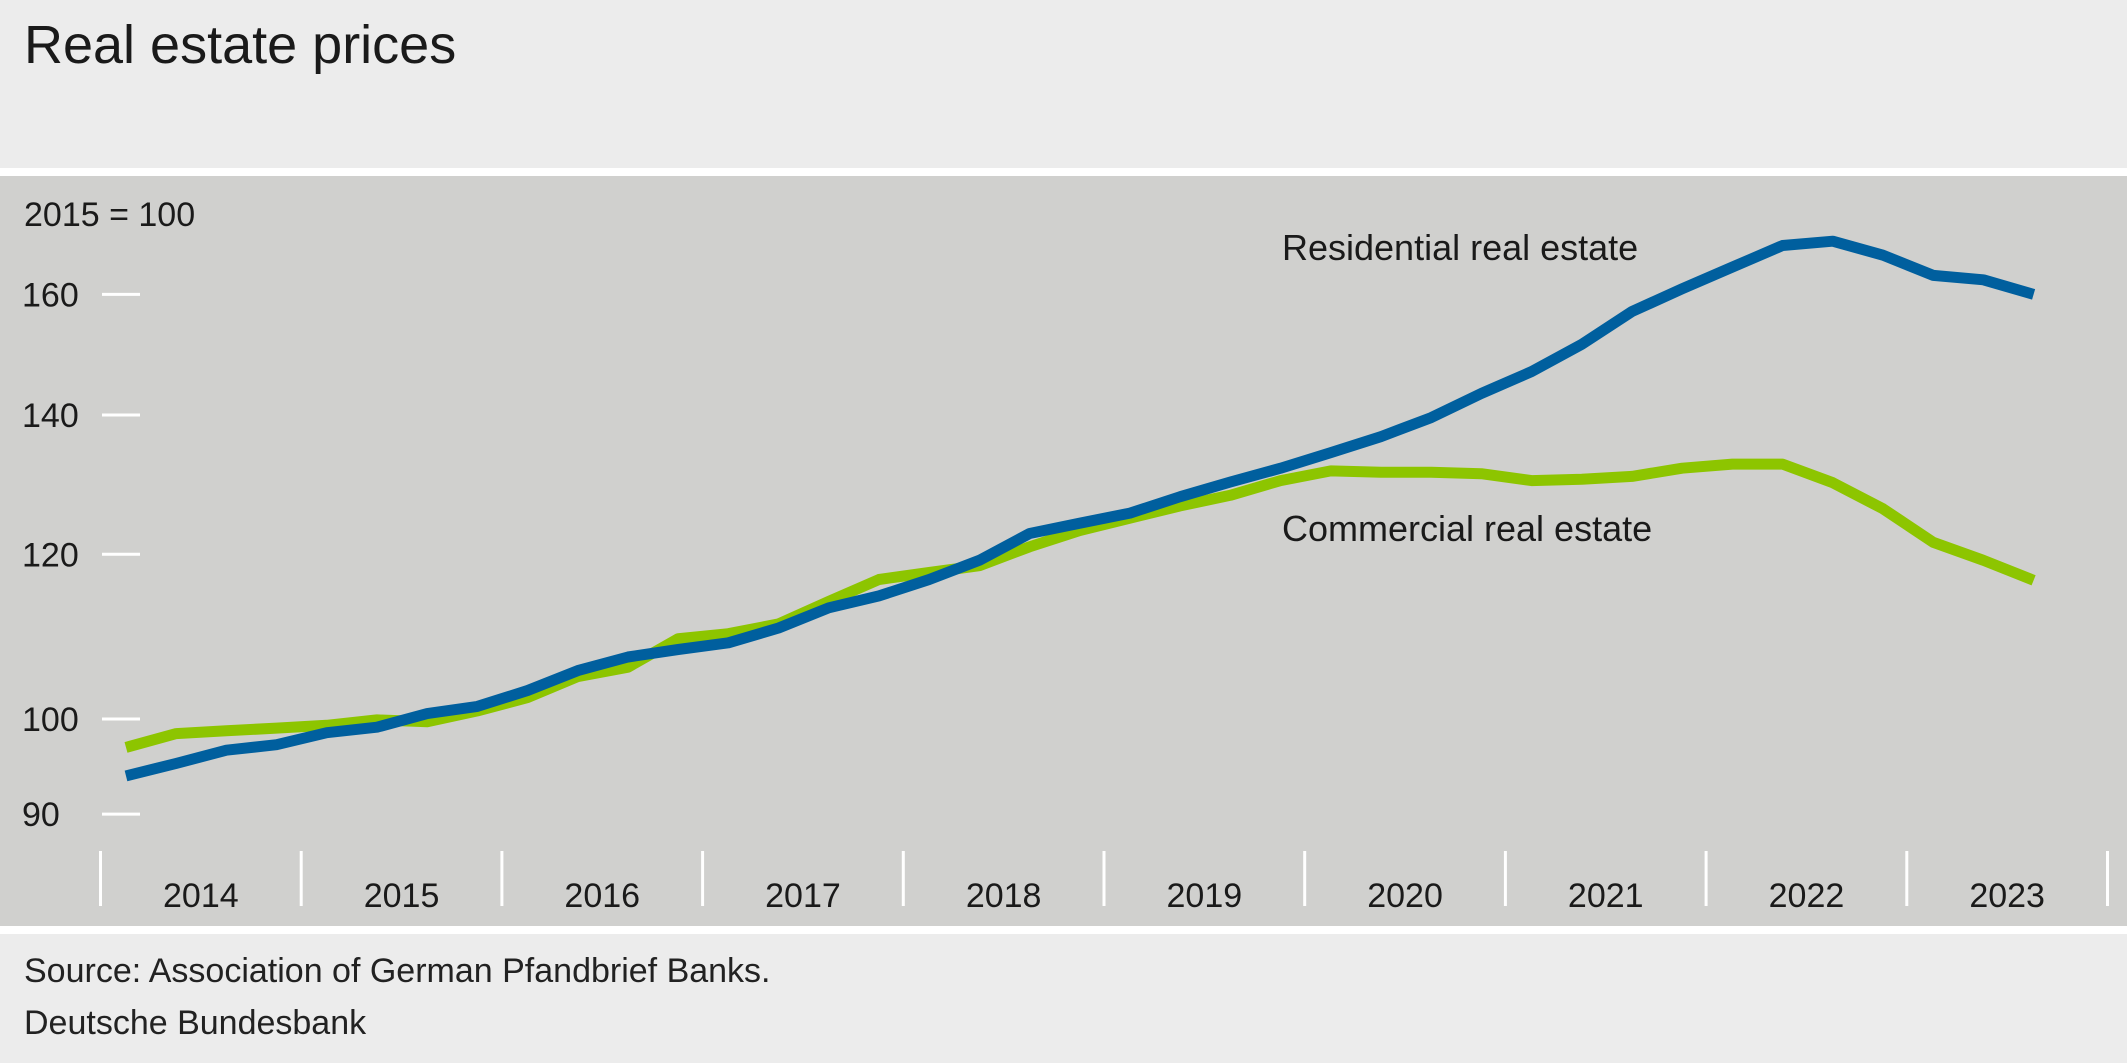 The image size is (2127, 1063). I want to click on x-tick-label: 2015, so click(402, 896).